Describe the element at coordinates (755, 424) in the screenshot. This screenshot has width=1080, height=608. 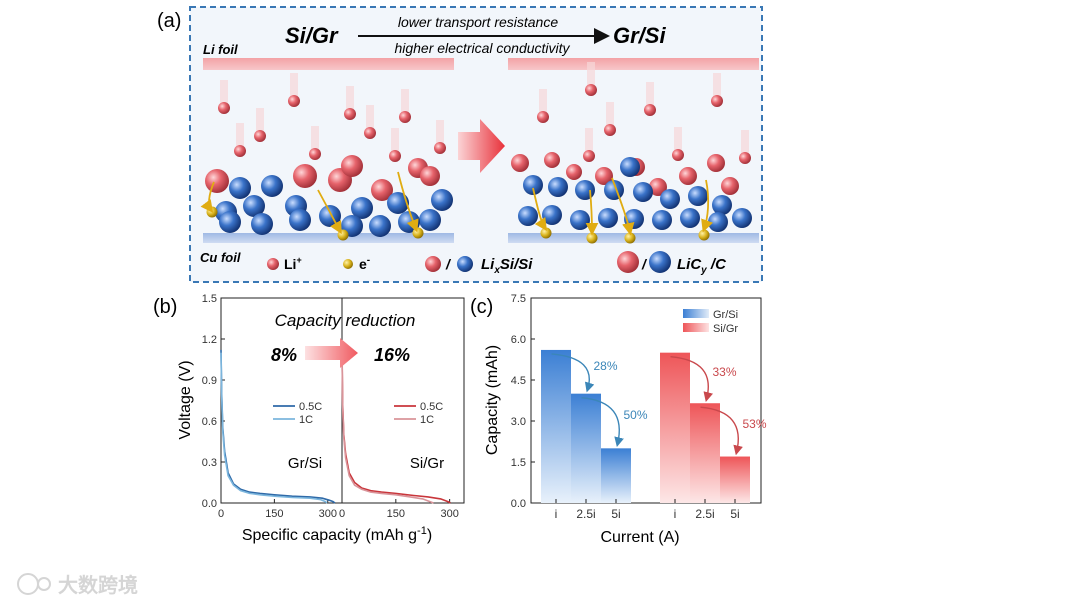
I see `drop-label: 53%` at that location.